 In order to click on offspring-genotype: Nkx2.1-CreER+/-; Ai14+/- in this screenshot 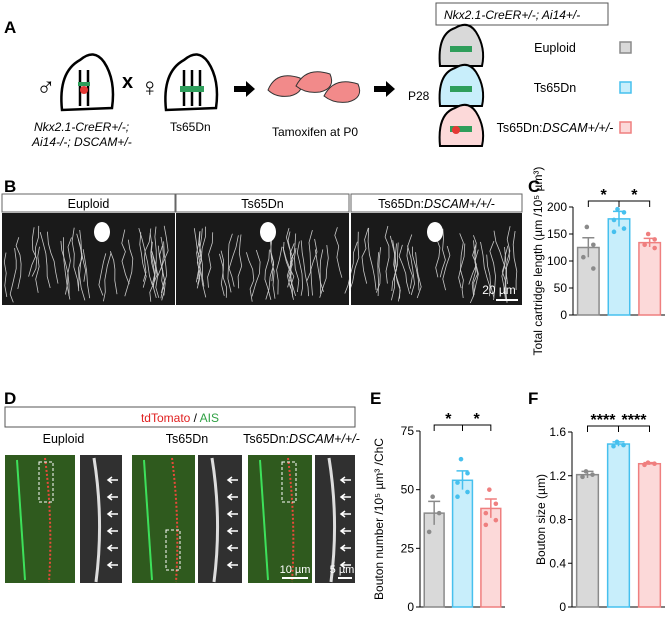, I will do `click(512, 15)`.